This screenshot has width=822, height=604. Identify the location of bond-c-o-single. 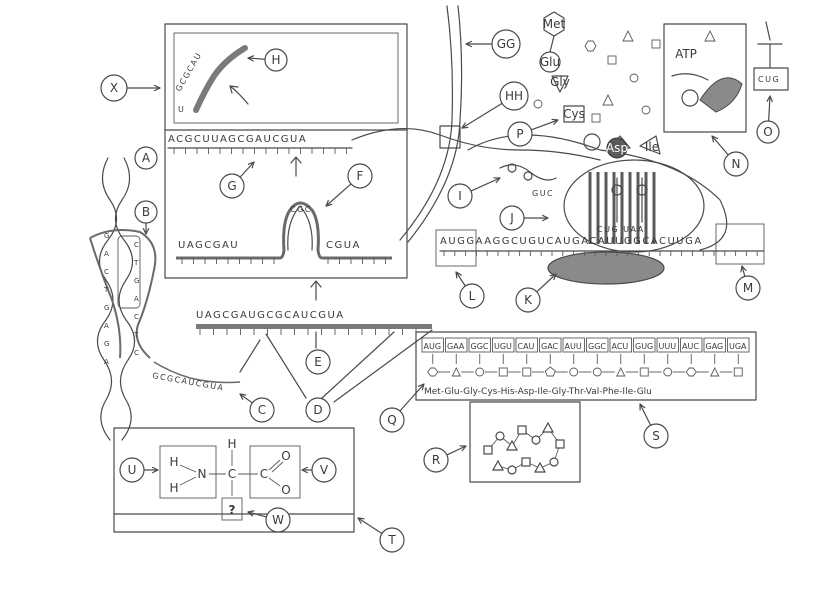
(274, 482).